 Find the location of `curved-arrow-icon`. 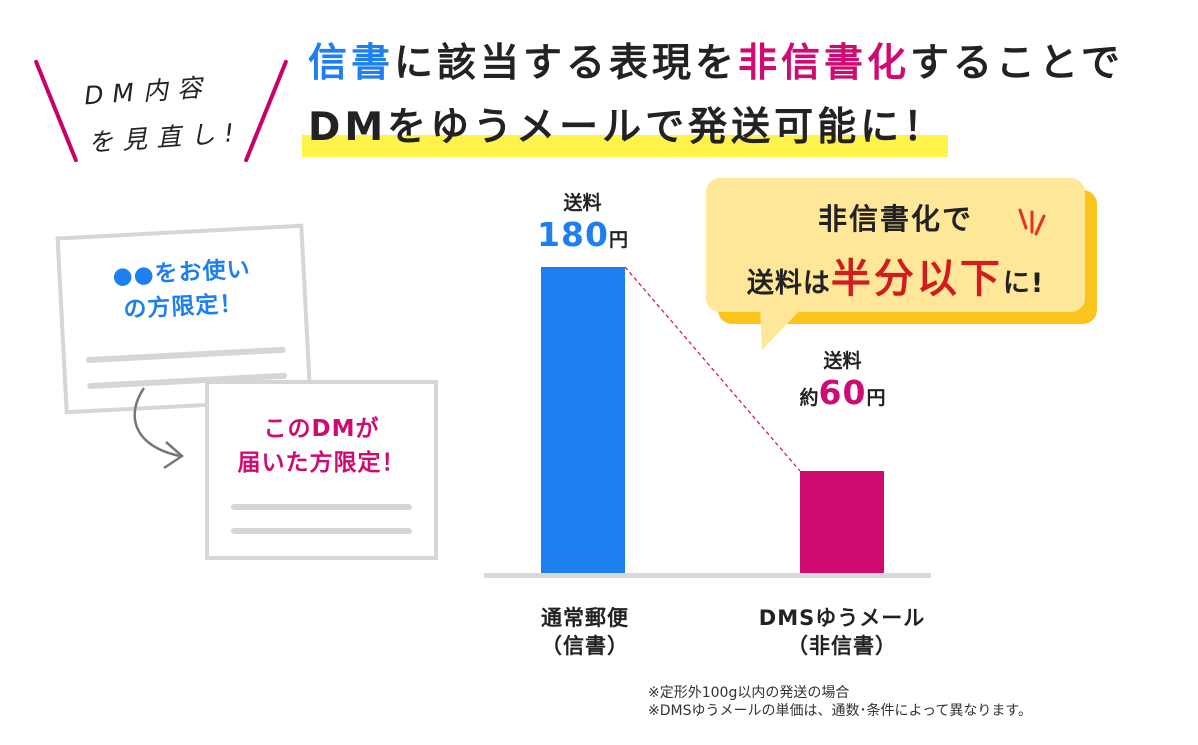

curved-arrow-icon is located at coordinates (159, 428).